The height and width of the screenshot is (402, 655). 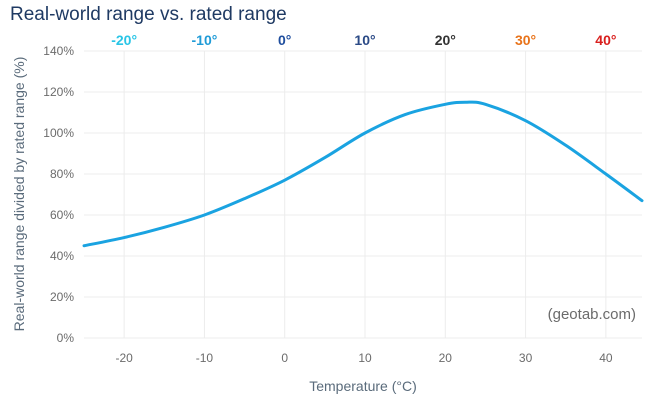 I want to click on top-temperature-labels: -20° -10° 0° 10° 20° 30° 40°, so click(x=363, y=40).